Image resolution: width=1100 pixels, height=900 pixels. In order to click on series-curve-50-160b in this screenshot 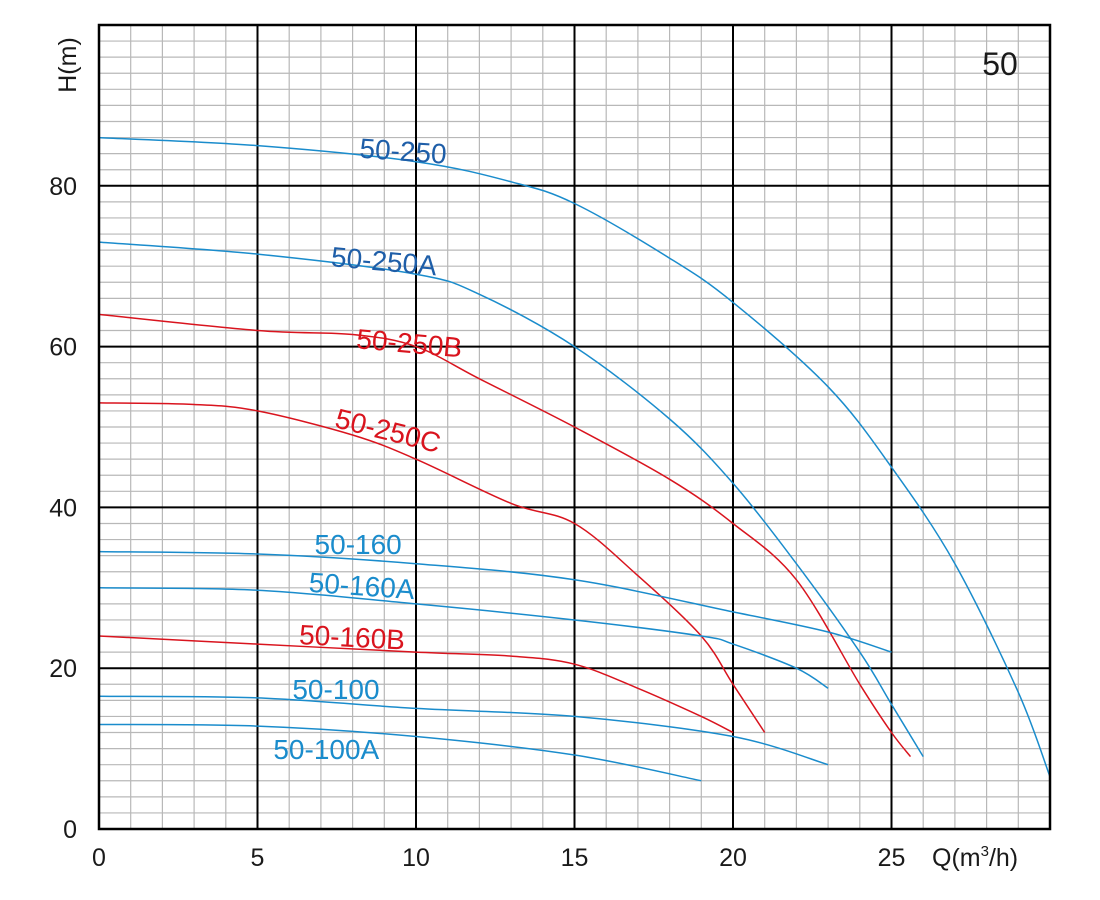, I will do `click(416, 684)`.